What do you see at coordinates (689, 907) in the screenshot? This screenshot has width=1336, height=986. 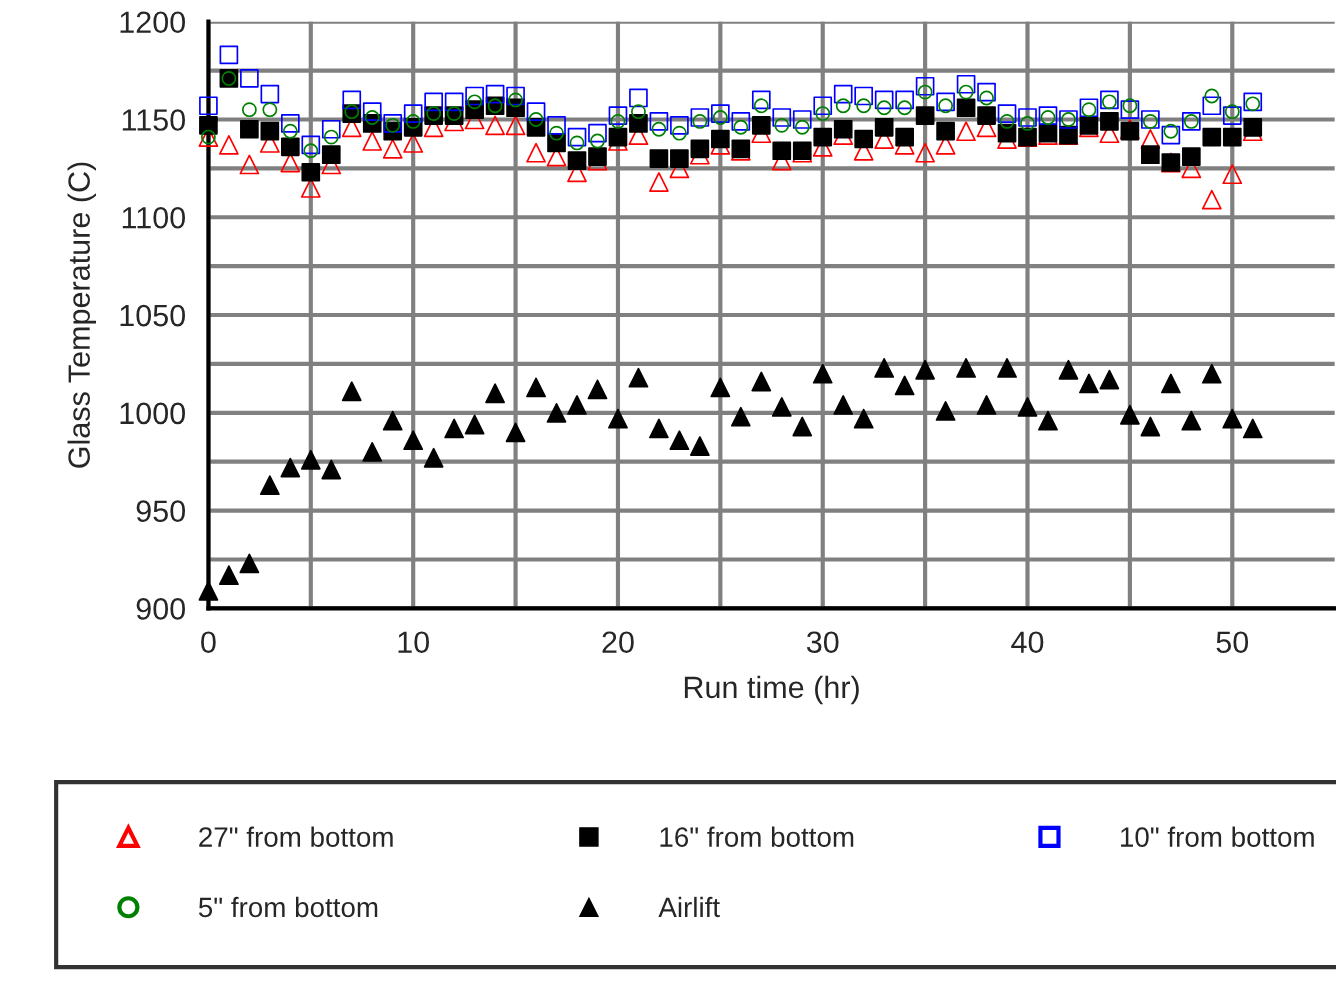 I see `legend-label: Airlift` at bounding box center [689, 907].